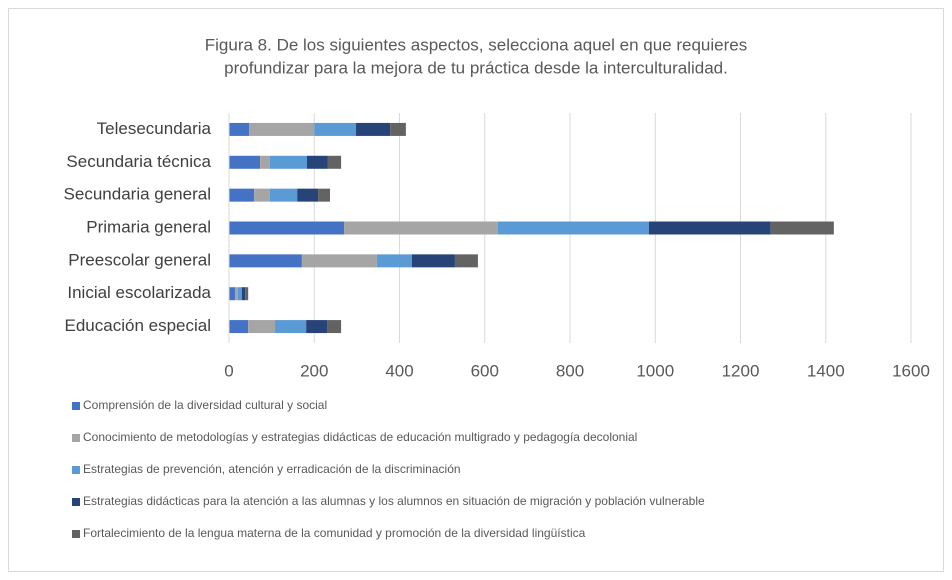 This screenshot has width=952, height=580. I want to click on x-tick-label: 1200, so click(741, 370).